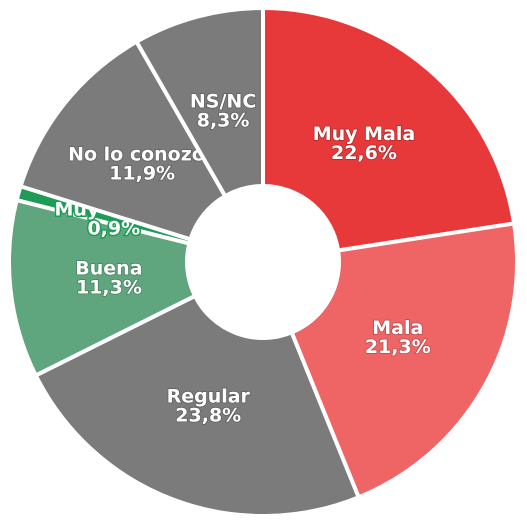  Describe the element at coordinates (108, 268) in the screenshot. I see `slice-label: Buena` at that location.